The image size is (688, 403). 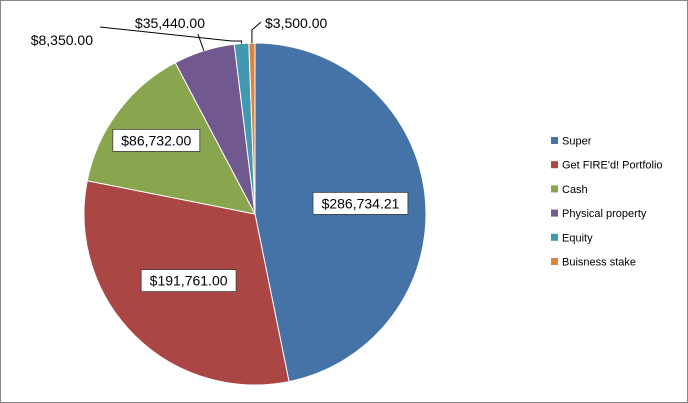 What do you see at coordinates (170, 23) in the screenshot?
I see `data-label-physical-property: $35,440.00` at bounding box center [170, 23].